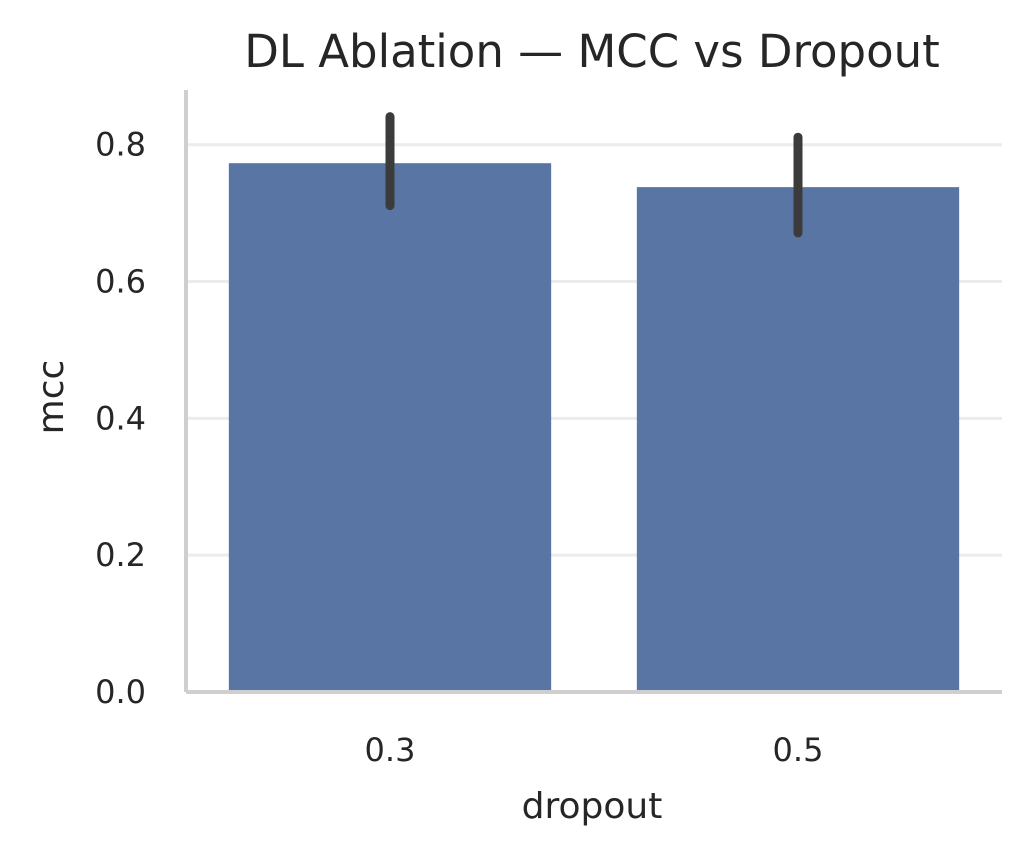  Describe the element at coordinates (120, 692) in the screenshot. I see `y-tick-label: 0.0` at that location.